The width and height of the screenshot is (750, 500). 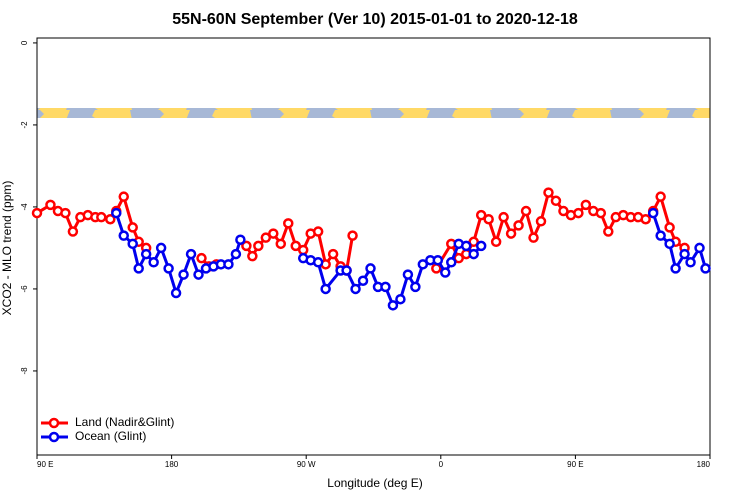 What do you see at coordinates (24, 42) in the screenshot?
I see `y-tick-label: 0` at bounding box center [24, 42].